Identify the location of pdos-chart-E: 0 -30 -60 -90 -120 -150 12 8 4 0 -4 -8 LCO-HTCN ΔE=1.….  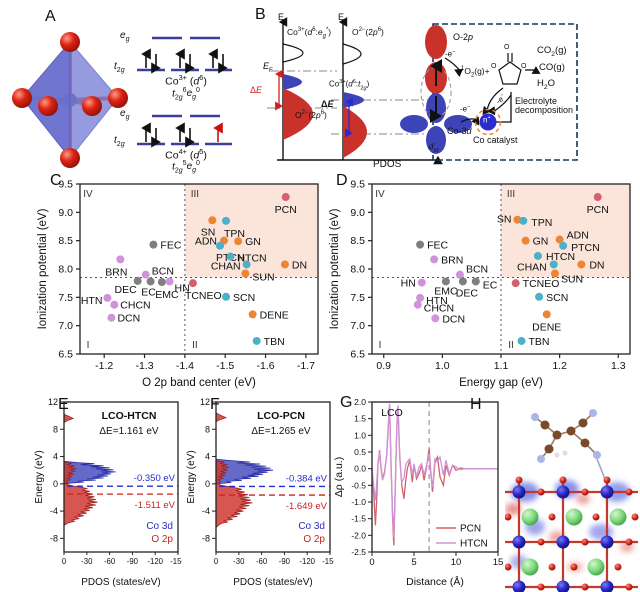
(107, 492).